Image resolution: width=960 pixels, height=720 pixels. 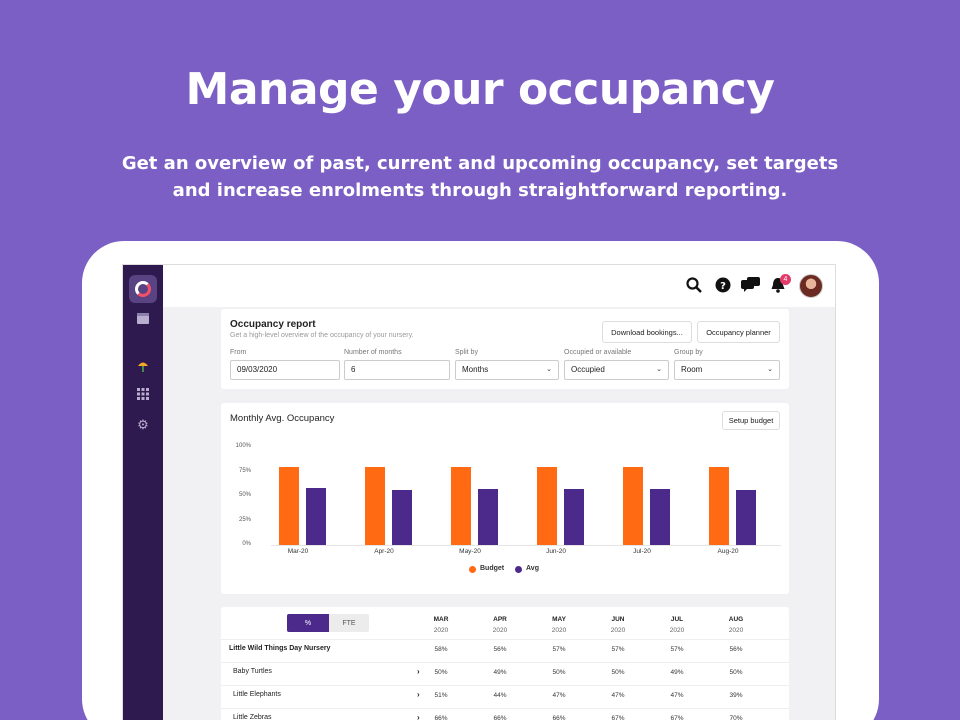 I want to click on chevron-down-icon: ⌄, so click(x=659, y=369).